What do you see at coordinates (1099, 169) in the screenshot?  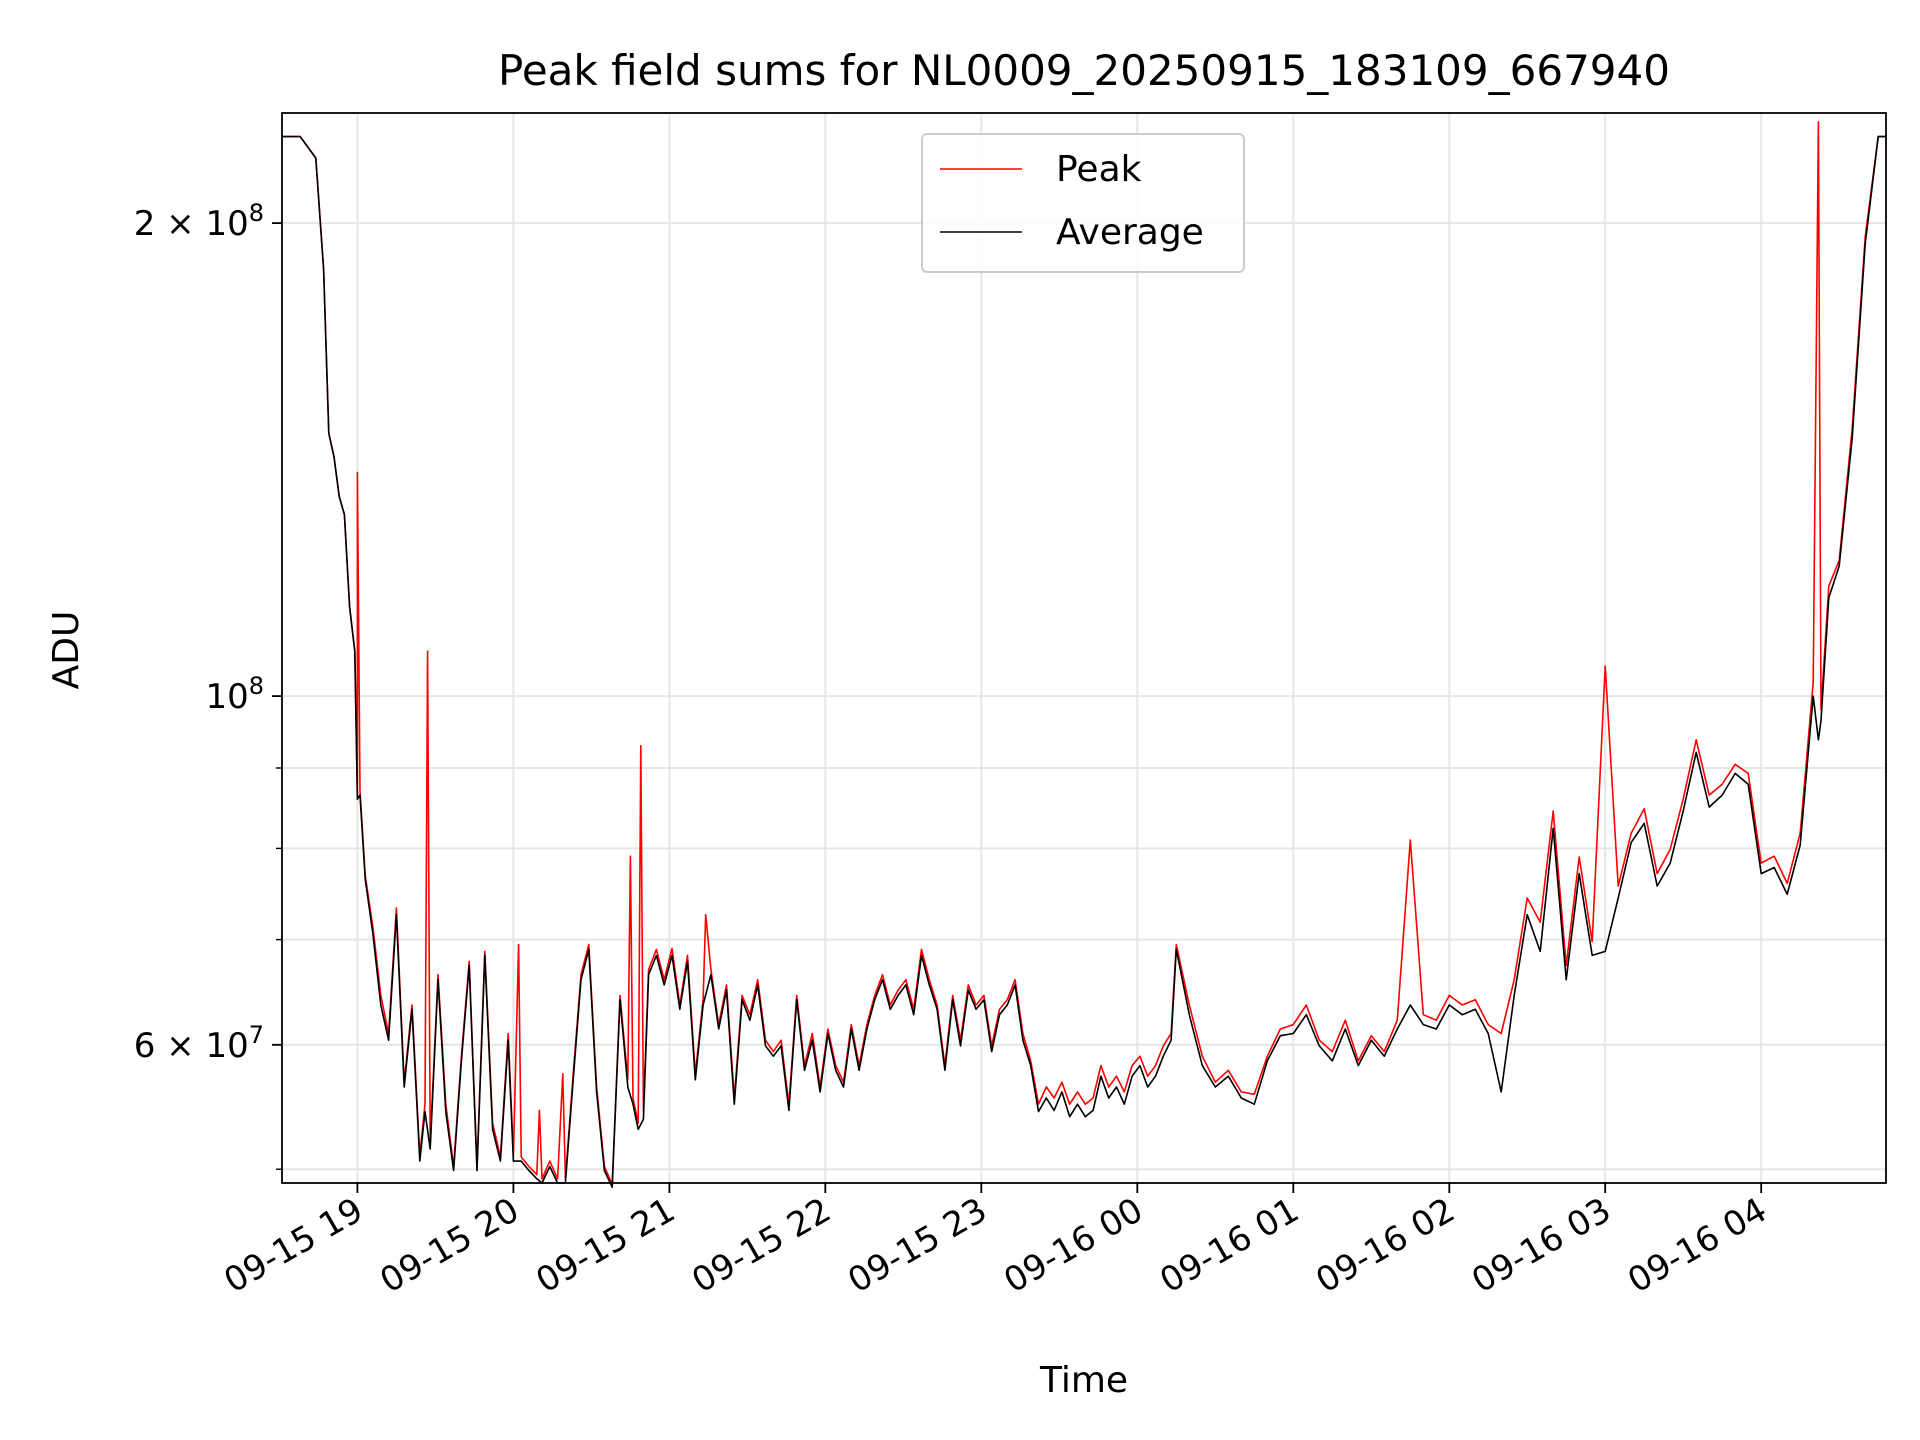 I see `legend-label-peak: Peak` at bounding box center [1099, 169].